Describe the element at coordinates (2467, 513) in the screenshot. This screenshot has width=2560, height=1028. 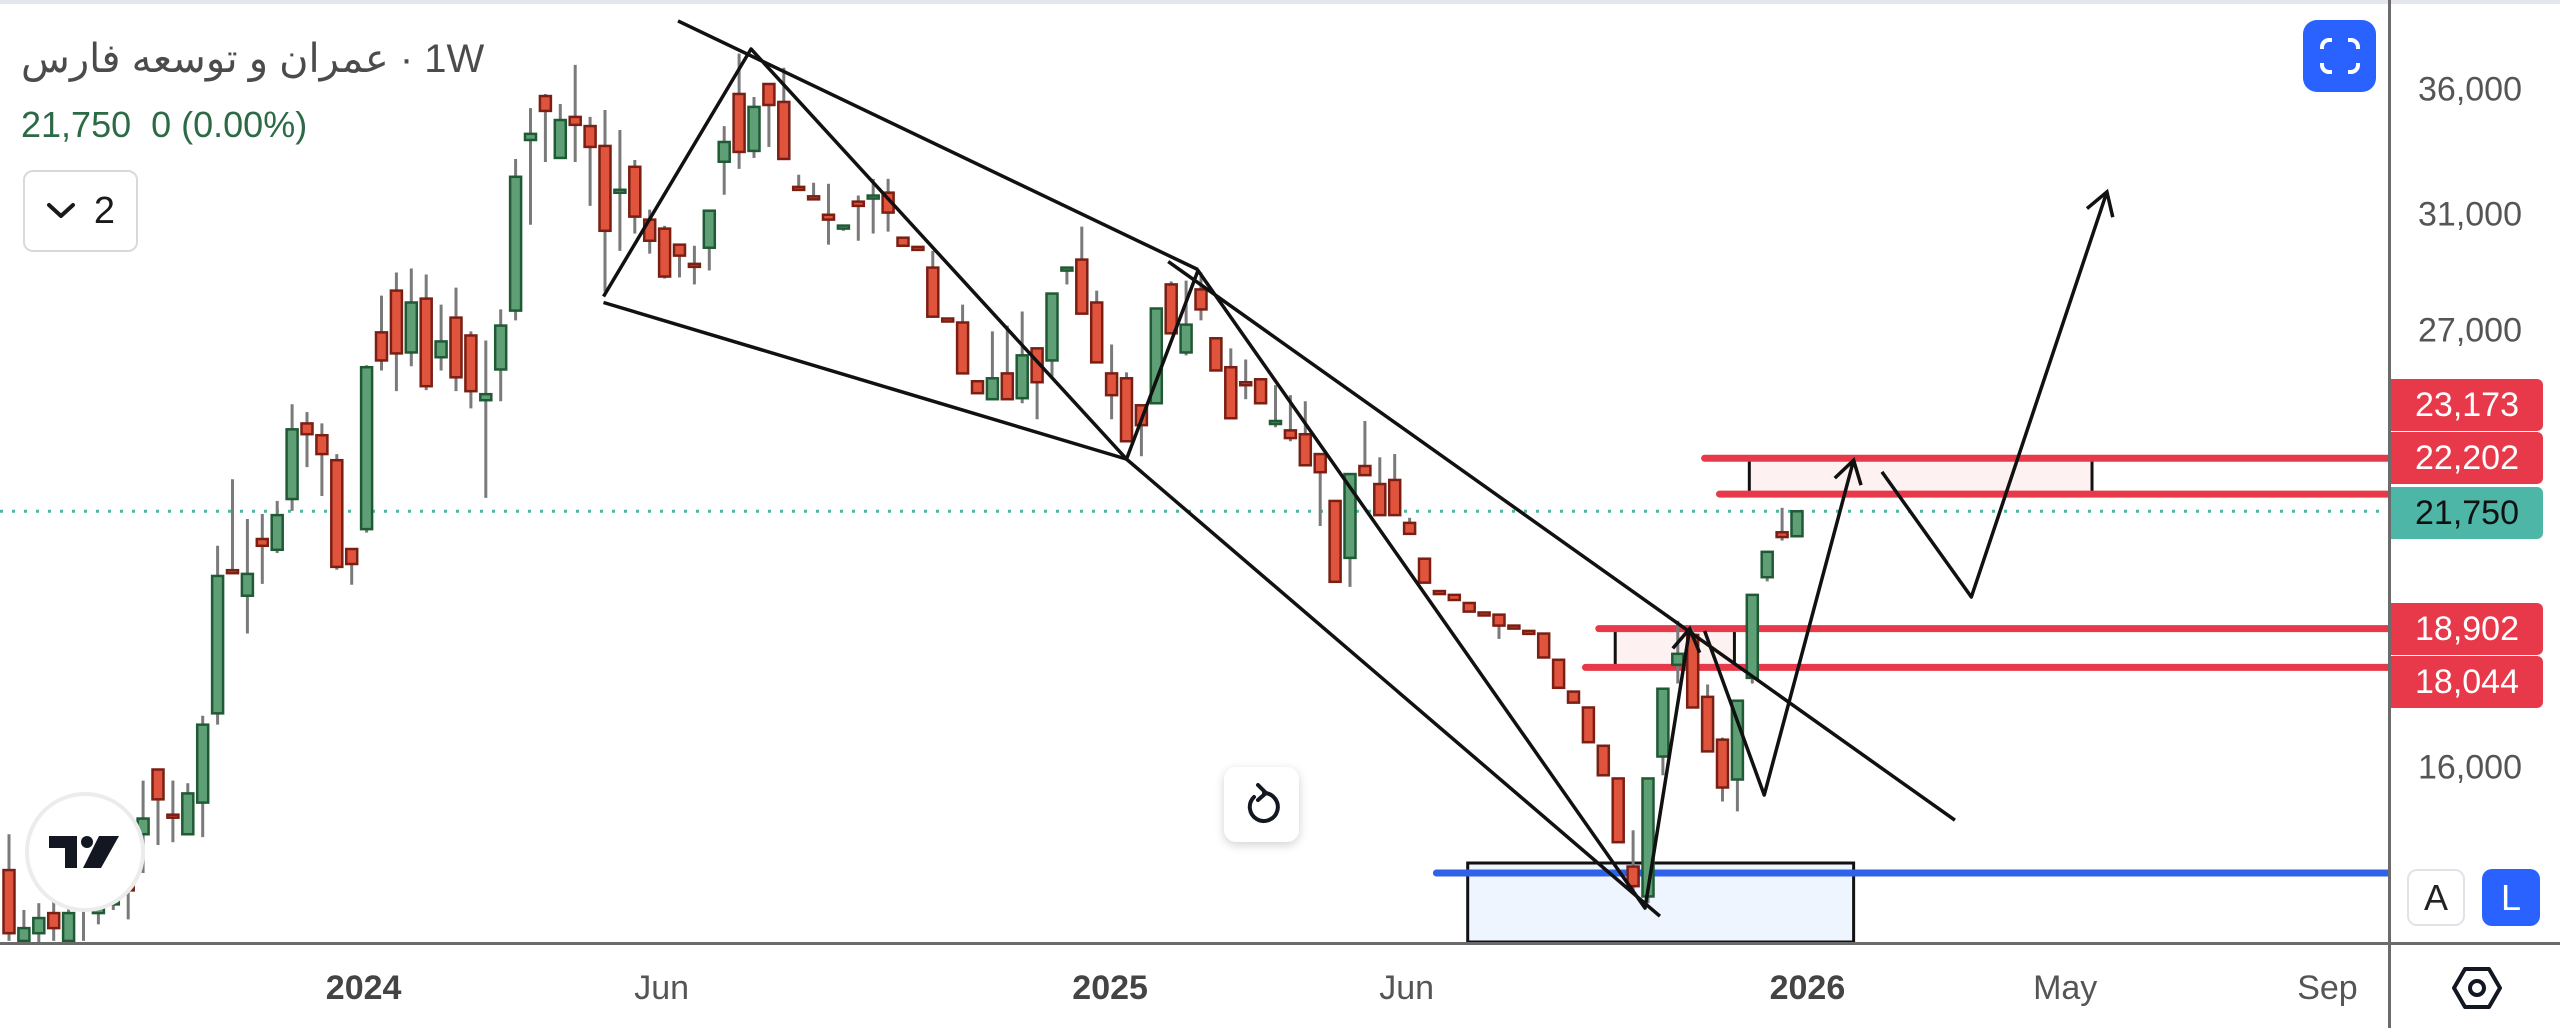
I see `price-label-last: 21,750` at that location.